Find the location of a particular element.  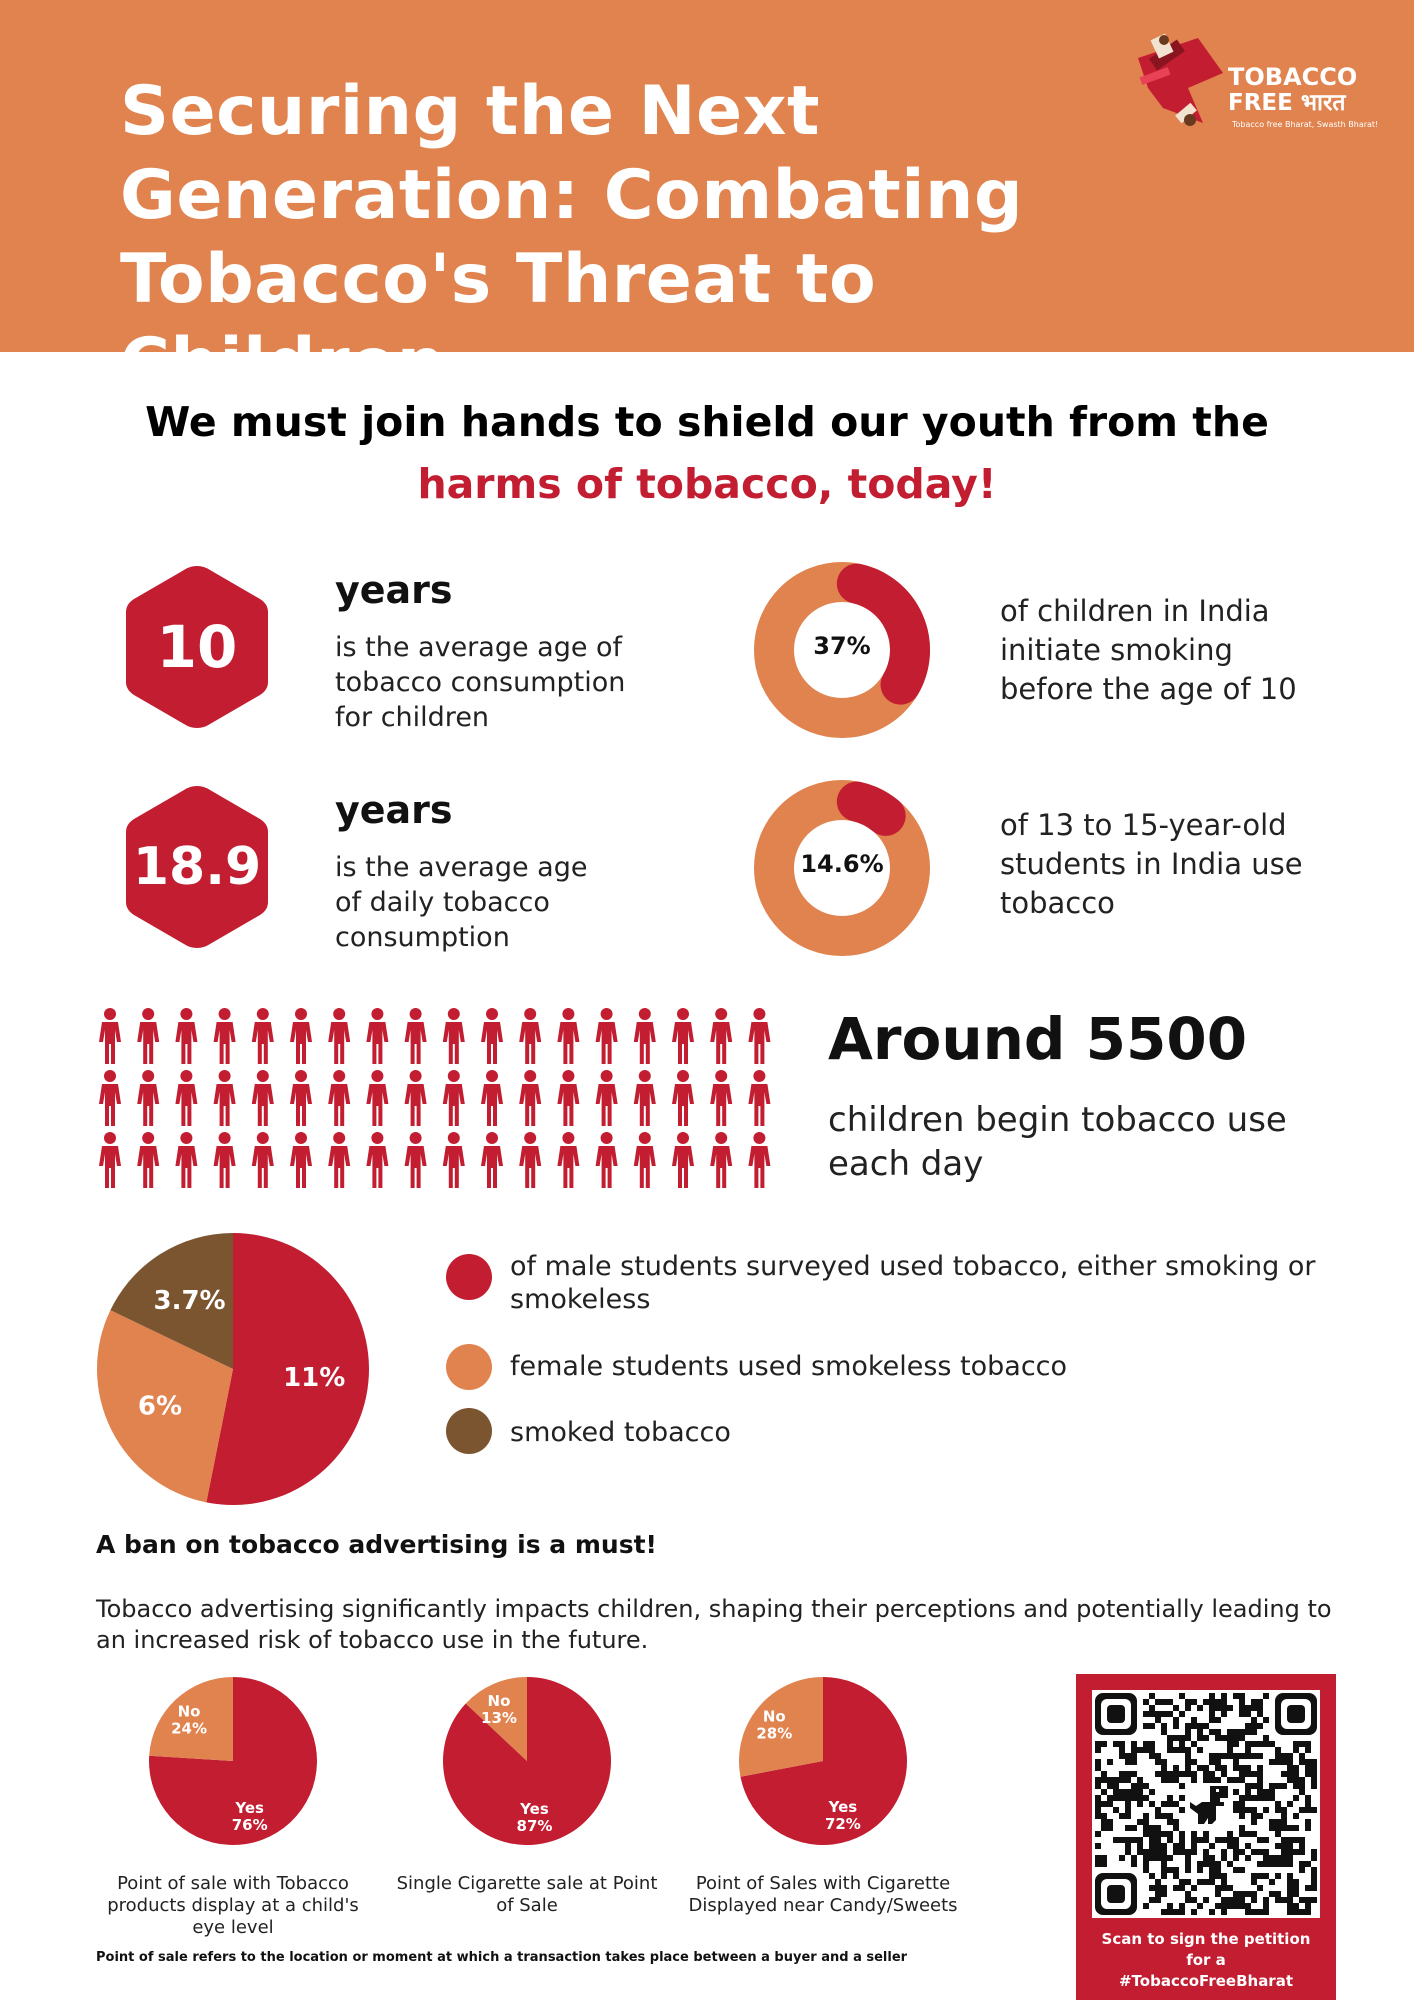

pie-caption-line: Point of sale with Tobacco is located at coordinates (233, 1883).